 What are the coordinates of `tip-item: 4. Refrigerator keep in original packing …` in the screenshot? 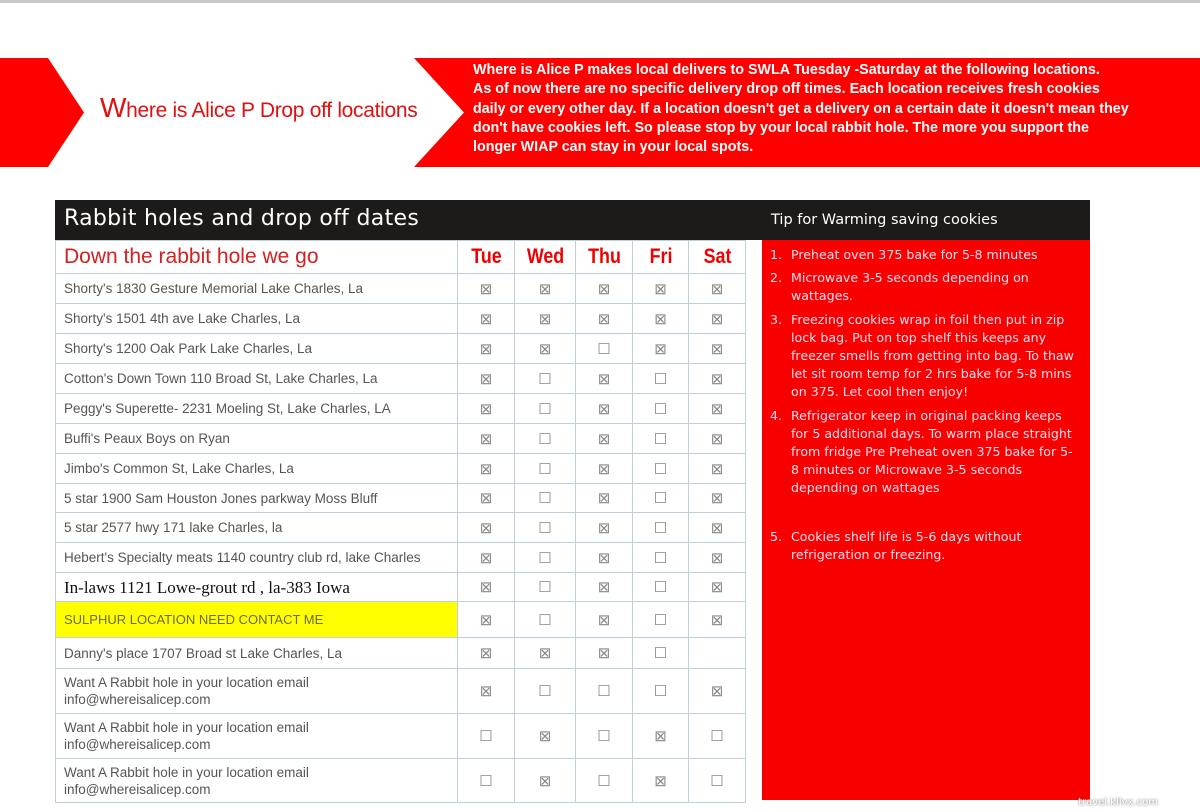 It's located at (925, 452).